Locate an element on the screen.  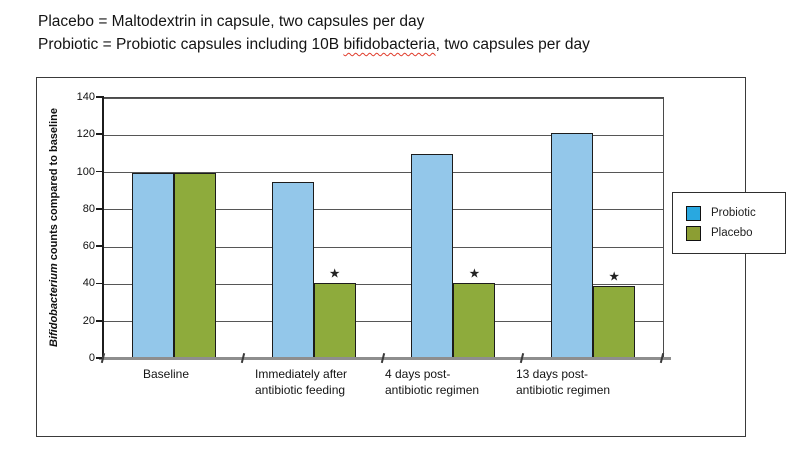
x-category-label-line: 4 days post- is located at coordinates (418, 374).